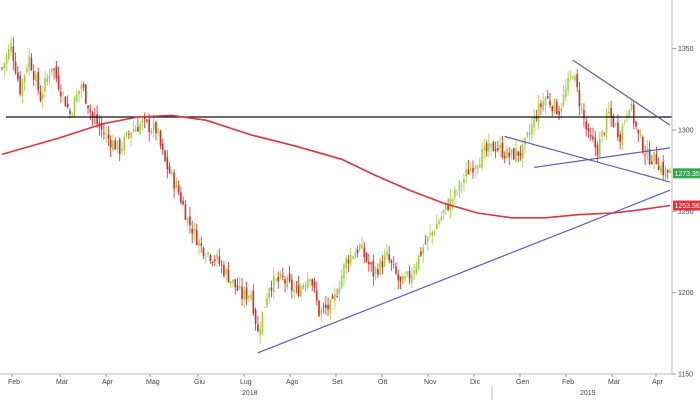 This screenshot has height=400, width=700. Describe the element at coordinates (588, 393) in the screenshot. I see `year-label-2019: 2019` at that location.